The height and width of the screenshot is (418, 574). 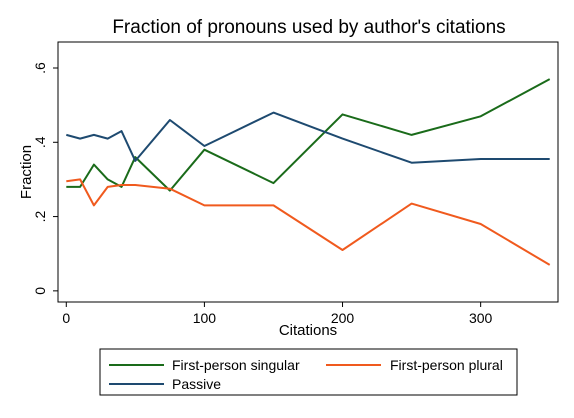 I want to click on y-axis: 0 .2 .4 .6, so click(x=45, y=178).